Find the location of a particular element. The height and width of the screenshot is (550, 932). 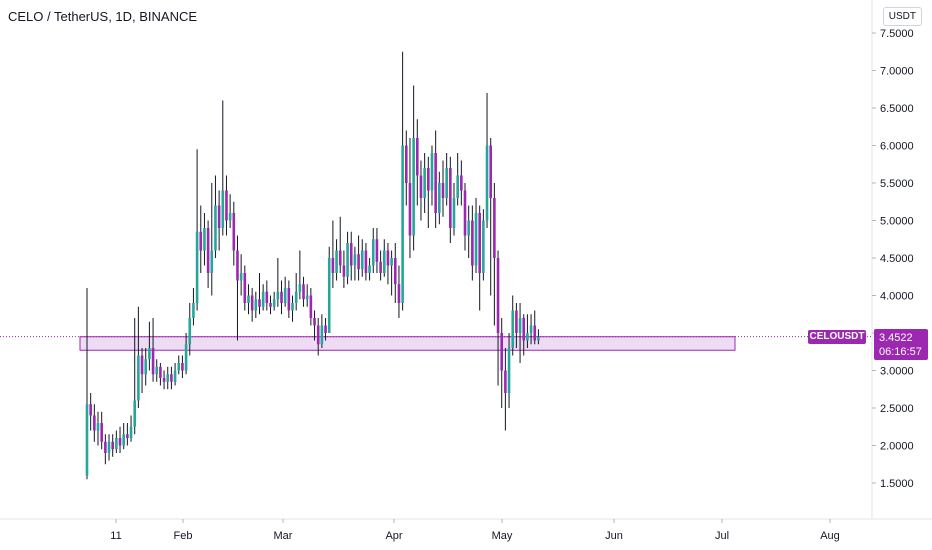

y-tick-label: 2.5000 is located at coordinates (897, 409).